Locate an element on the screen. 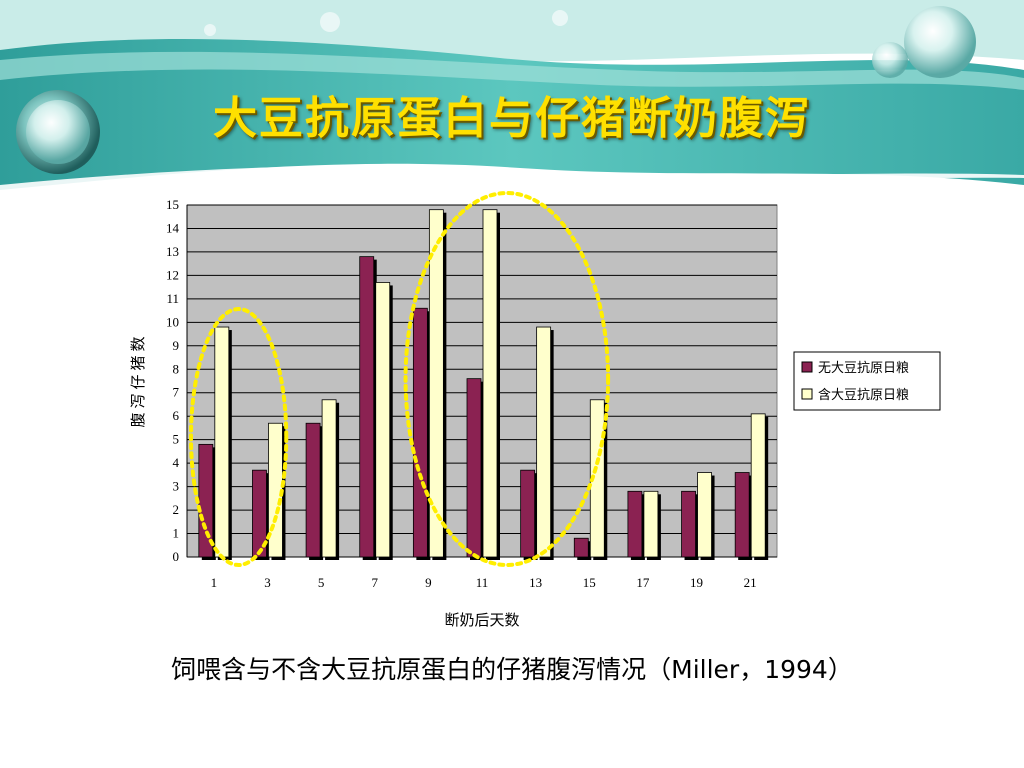  y-tick-label: 1 is located at coordinates (176, 533).